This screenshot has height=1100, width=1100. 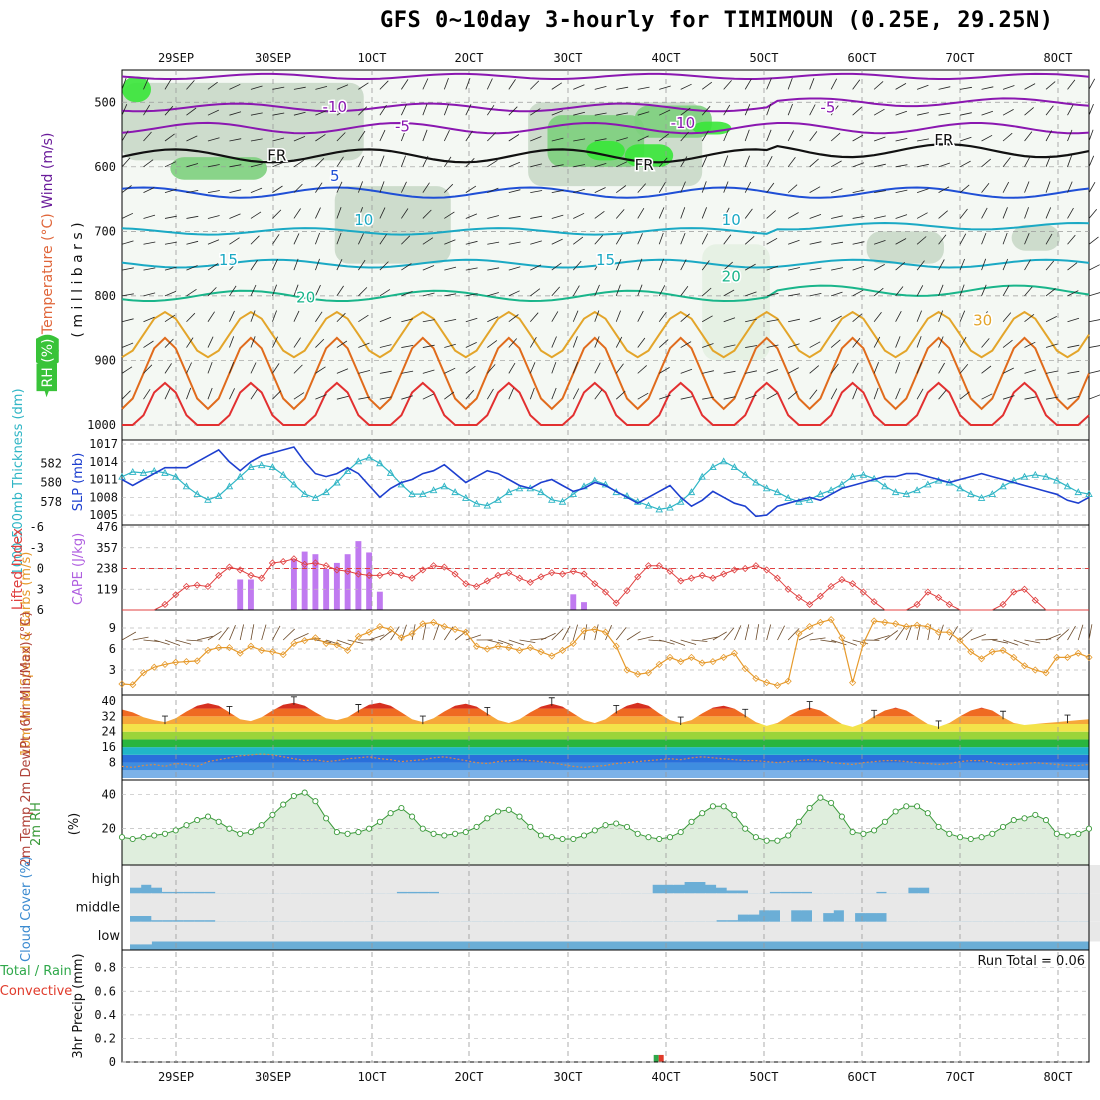 What do you see at coordinates (103, 480) in the screenshot?
I see `slp-tick-label: 1011` at bounding box center [103, 480].